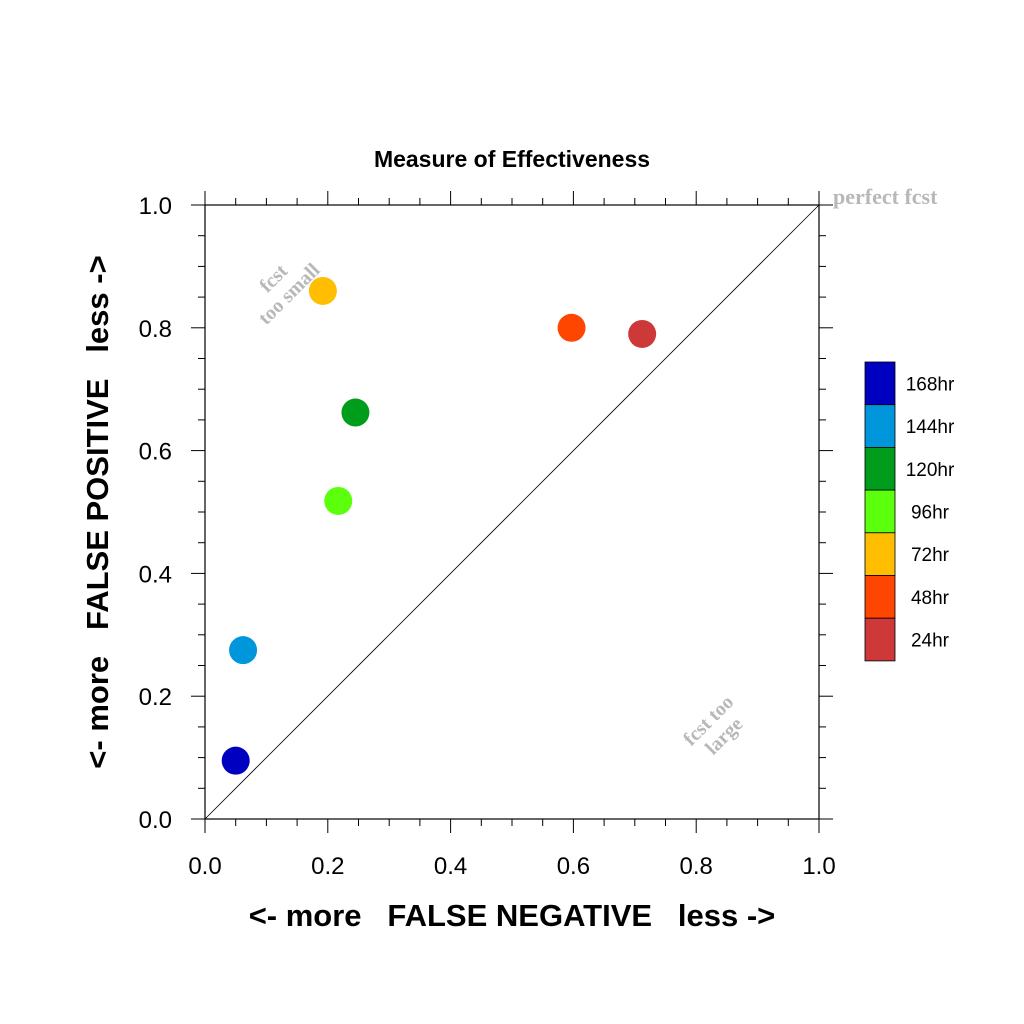  Describe the element at coordinates (155, 452) in the screenshot. I see `y-tick-label: 0.6` at that location.